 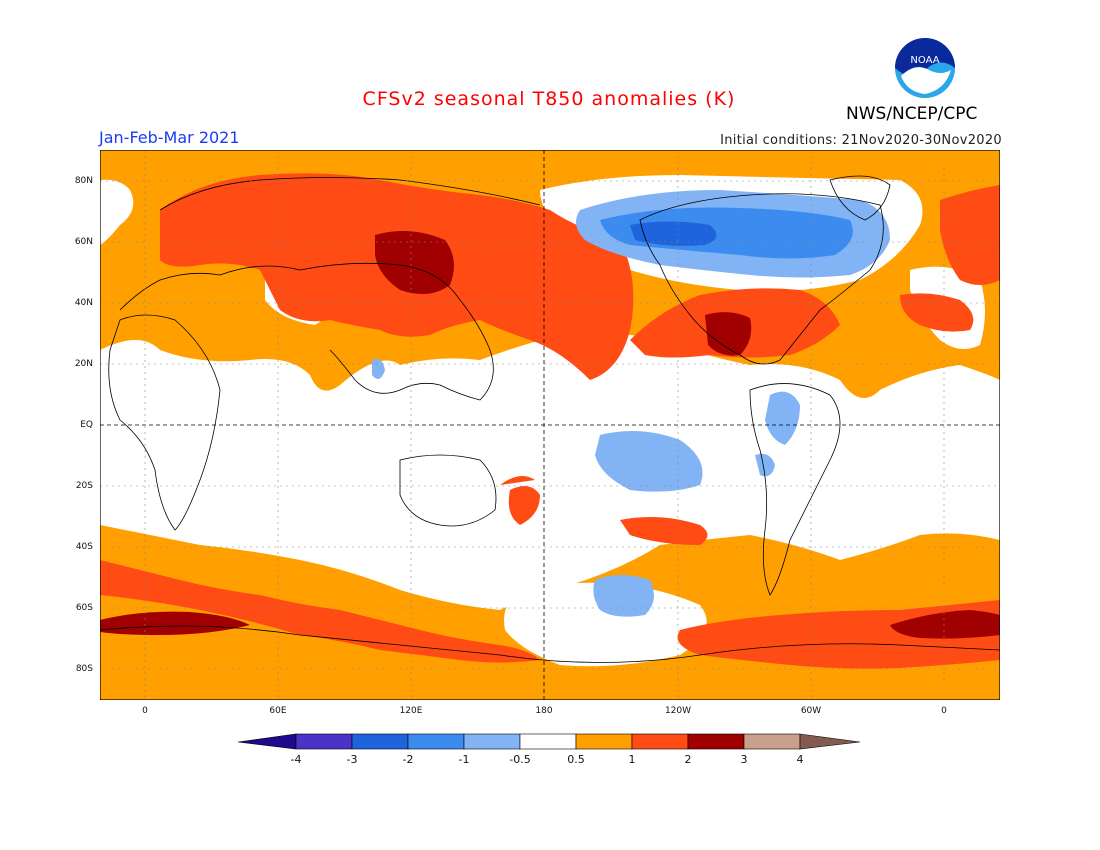 I want to click on forecast-period: Jan-Feb-Mar 2021, so click(x=169, y=137).